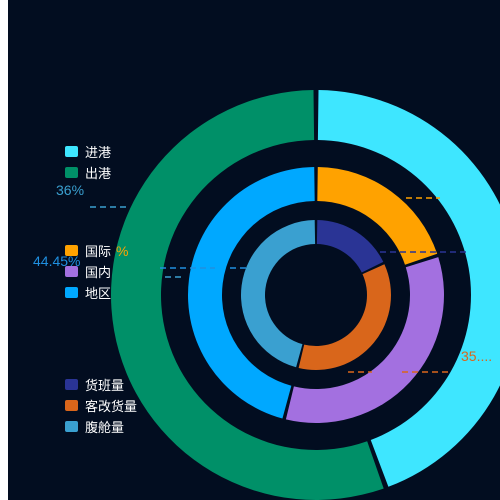 The height and width of the screenshot is (500, 500). What do you see at coordinates (71, 172) in the screenshot?
I see `legend-swatch-出港` at bounding box center [71, 172].